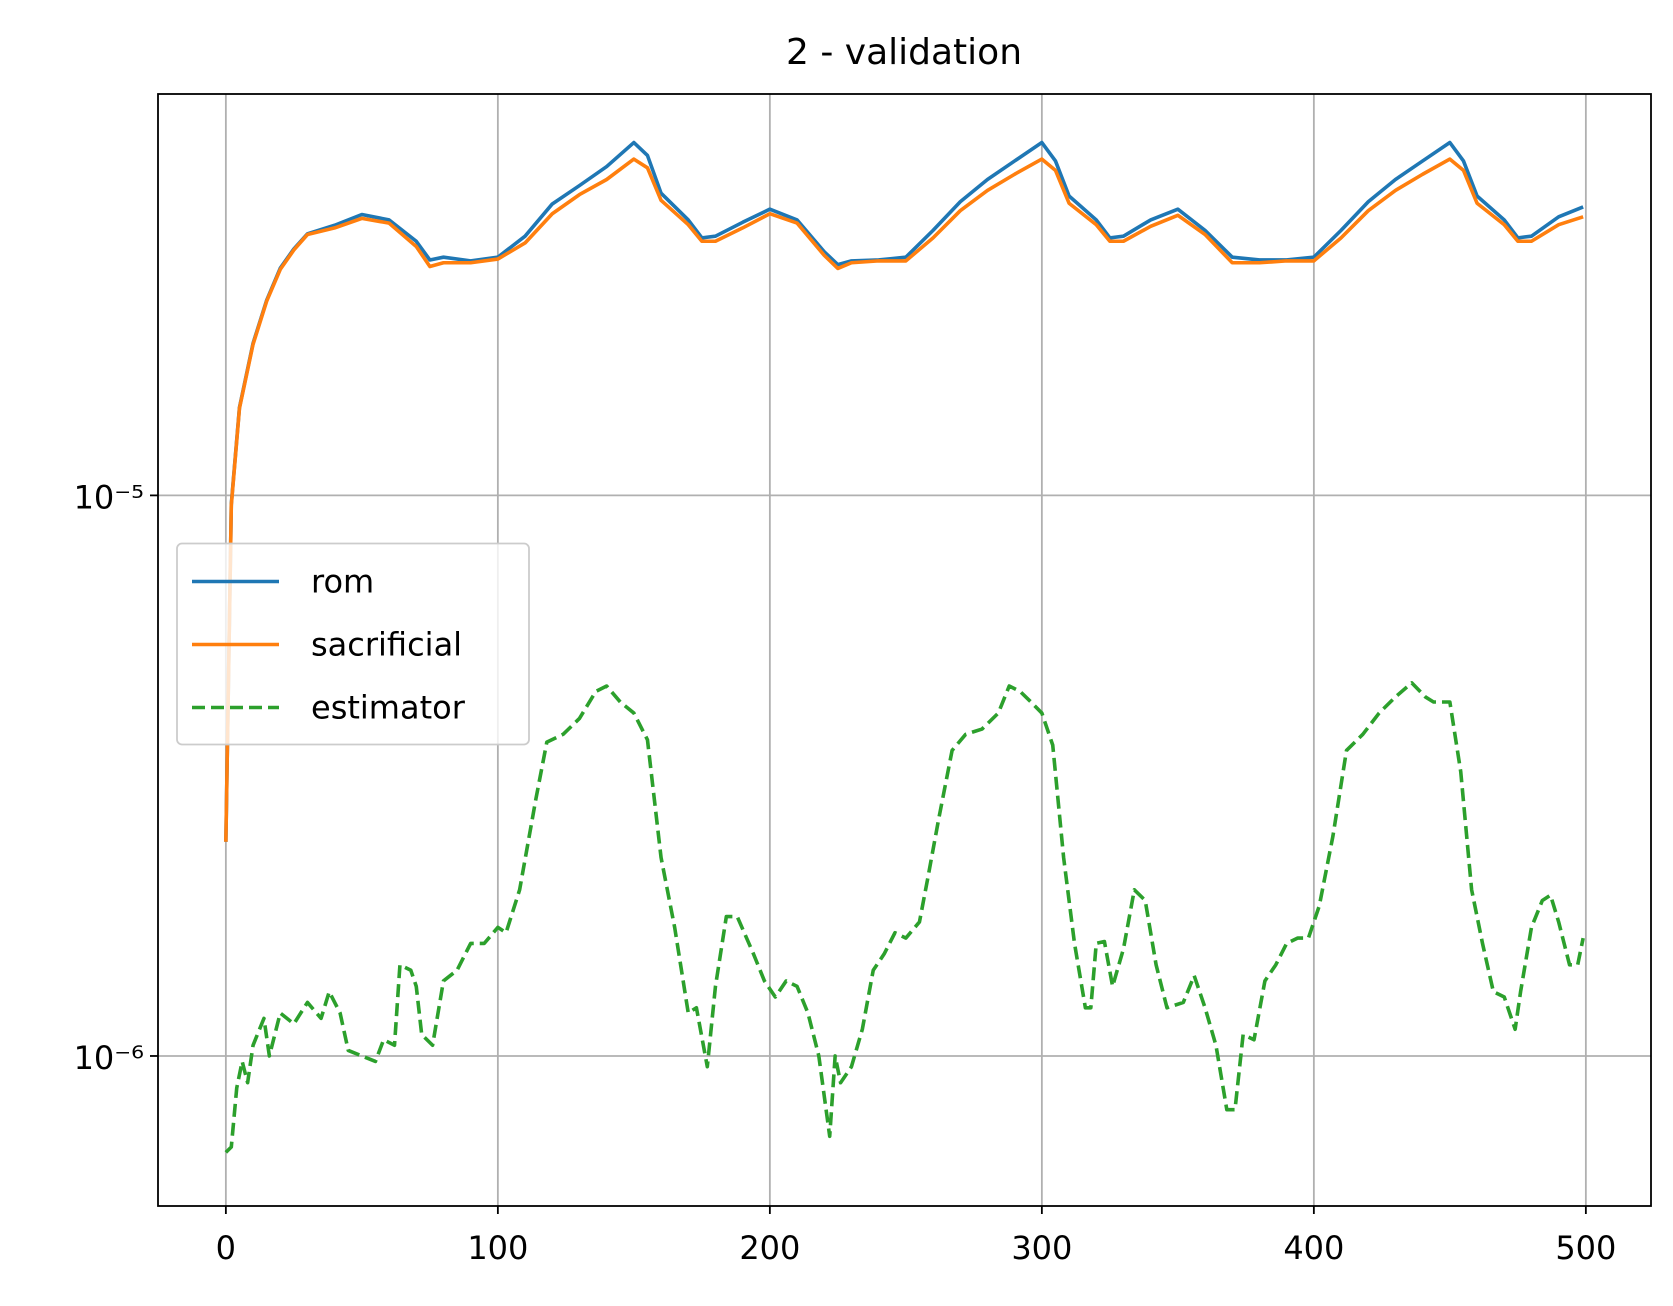  What do you see at coordinates (388, 708) in the screenshot?
I see `legend-label: estimator` at bounding box center [388, 708].